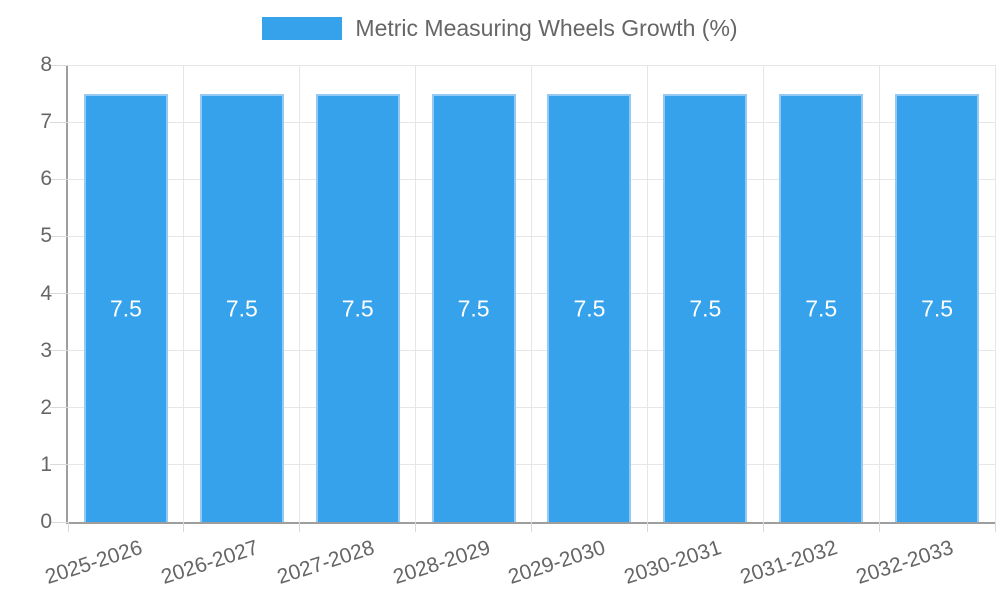  What do you see at coordinates (46, 407) in the screenshot?
I see `y-tick-label: 2` at bounding box center [46, 407].